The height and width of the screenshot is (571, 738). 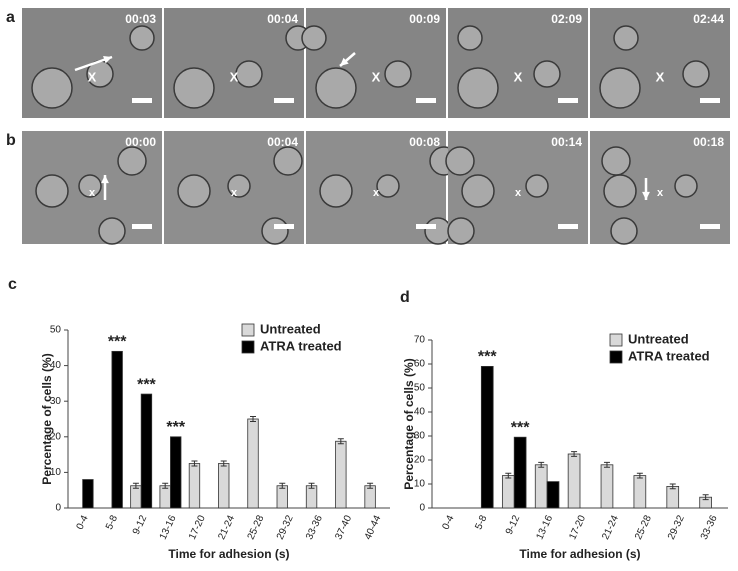 I want to click on y-tick-label: 30, so click(x=56, y=401).